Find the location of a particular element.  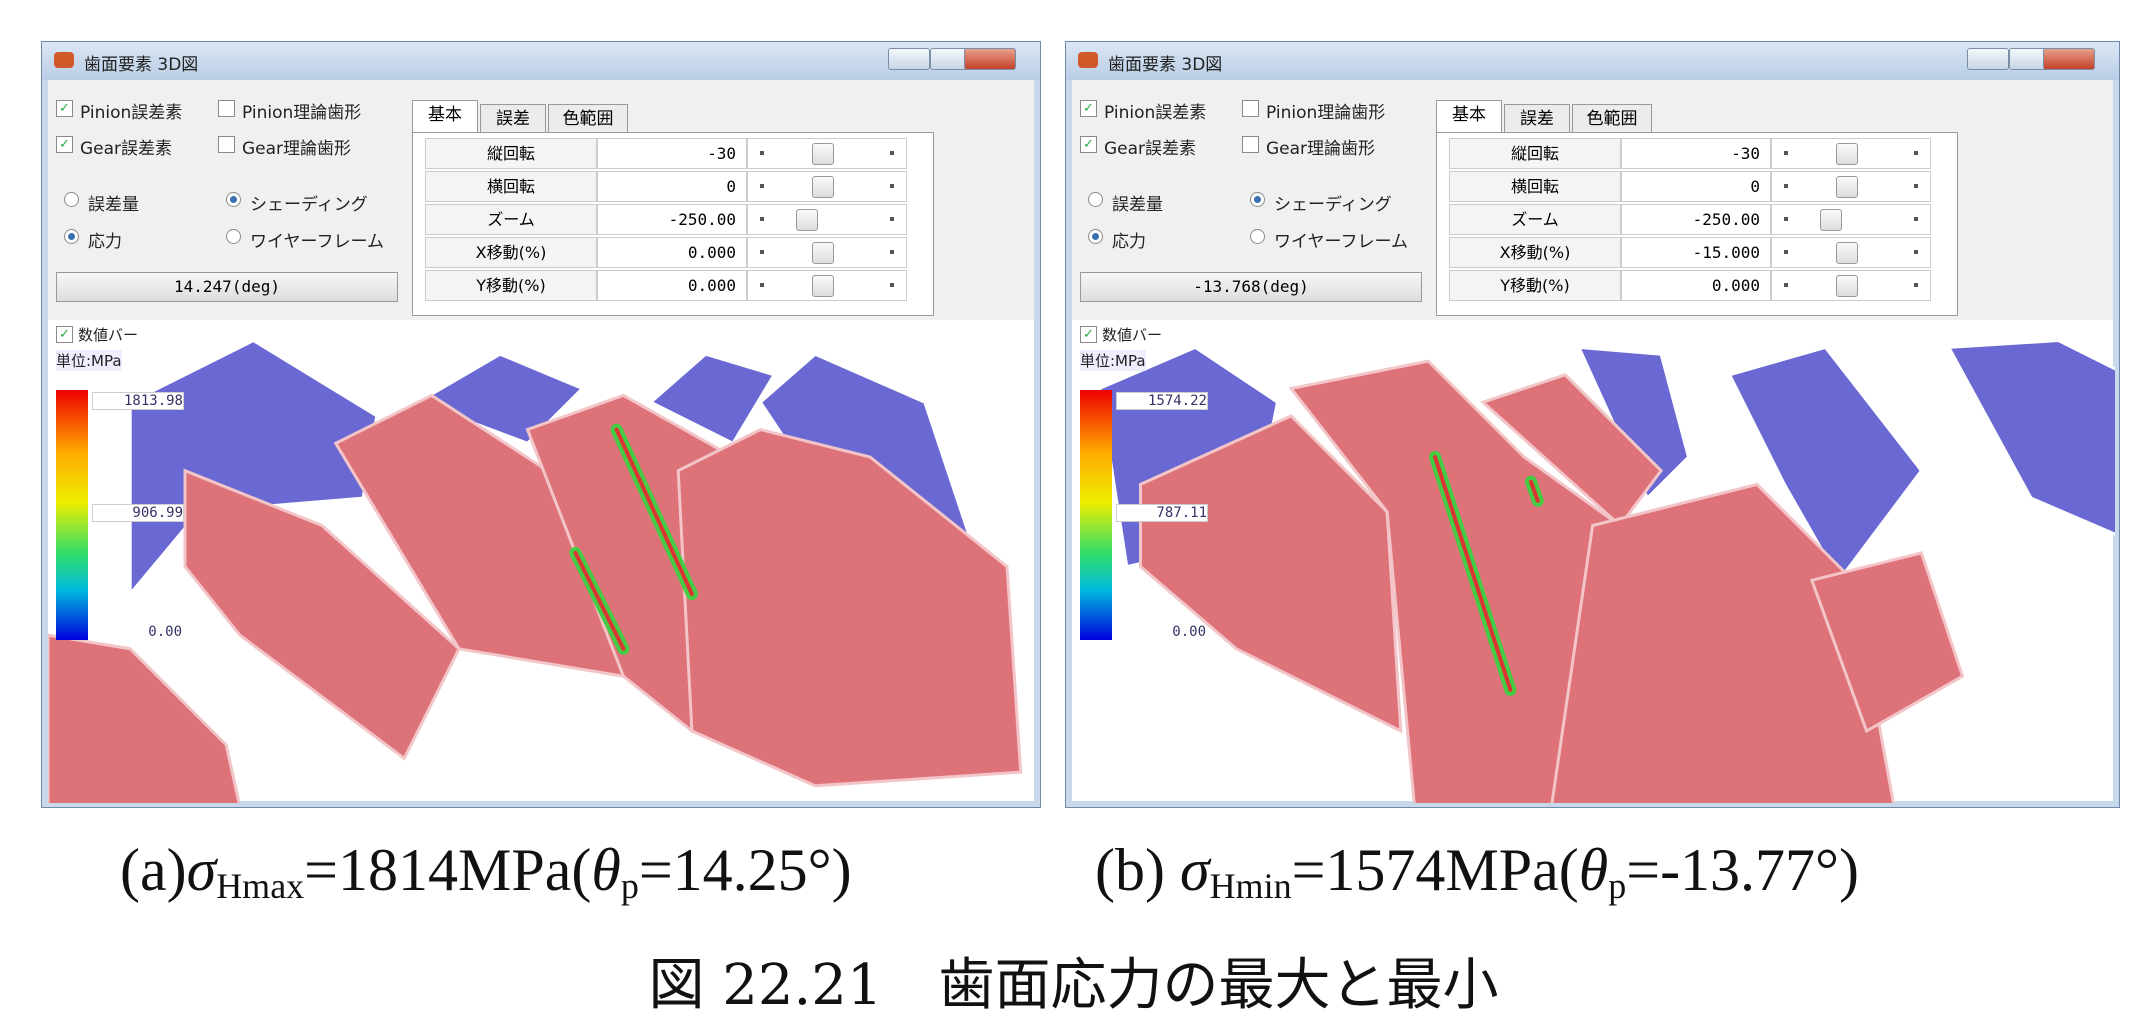

bar-label: 787.11 is located at coordinates (1162, 513).